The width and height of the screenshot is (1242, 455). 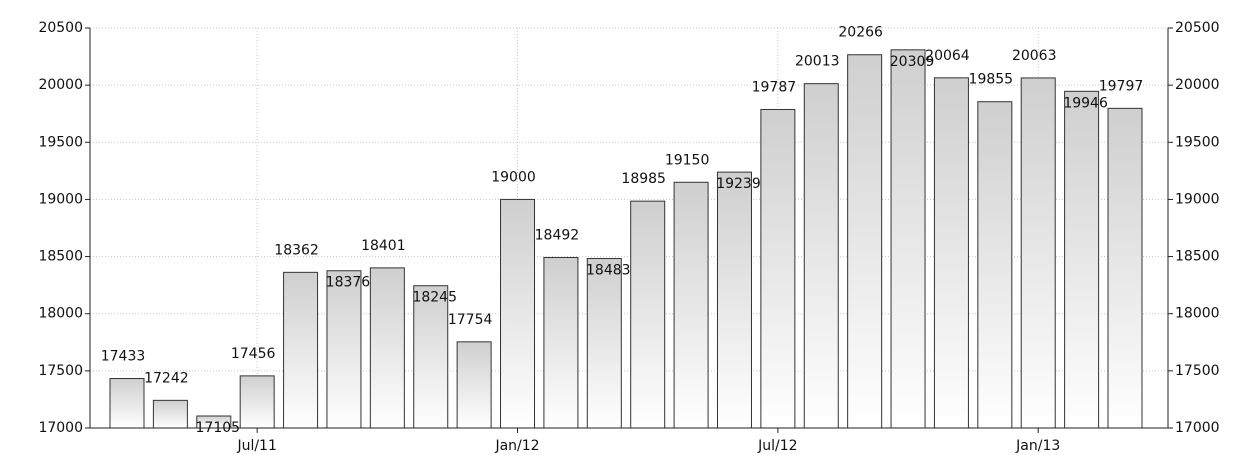 What do you see at coordinates (1085, 103) in the screenshot?
I see `data-label: 19946` at bounding box center [1085, 103].